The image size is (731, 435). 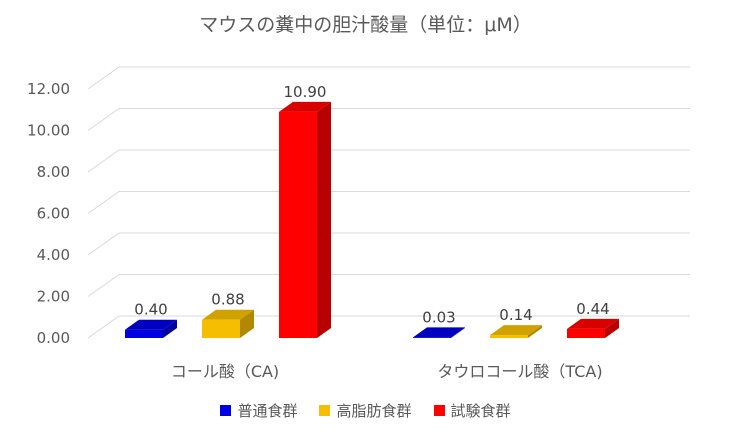 I want to click on legend-label: 試験食群, so click(x=480, y=411).